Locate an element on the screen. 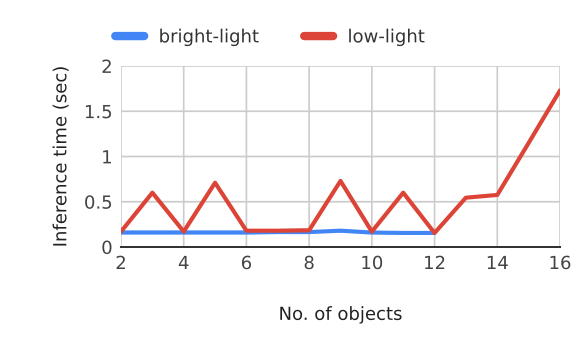  y-tick-label: 0.5 is located at coordinates (98, 202).